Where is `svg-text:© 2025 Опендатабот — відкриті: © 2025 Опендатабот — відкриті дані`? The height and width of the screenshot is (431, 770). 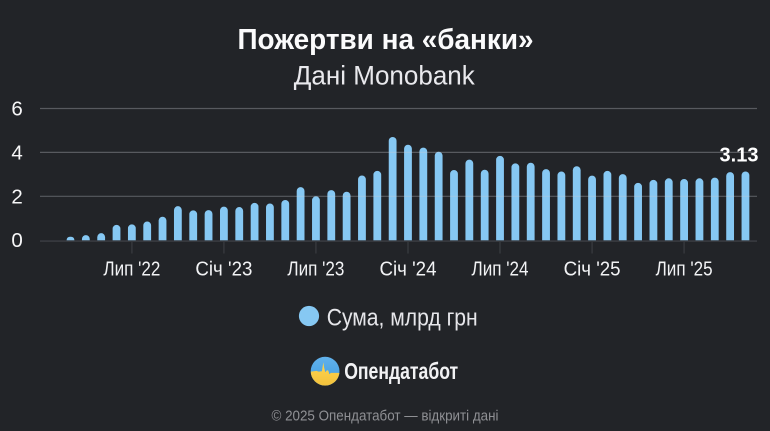
svg-text:© 2025 Опендатабот — відкриті: © 2025 Опендатабот — відкриті дані is located at coordinates (385, 416).